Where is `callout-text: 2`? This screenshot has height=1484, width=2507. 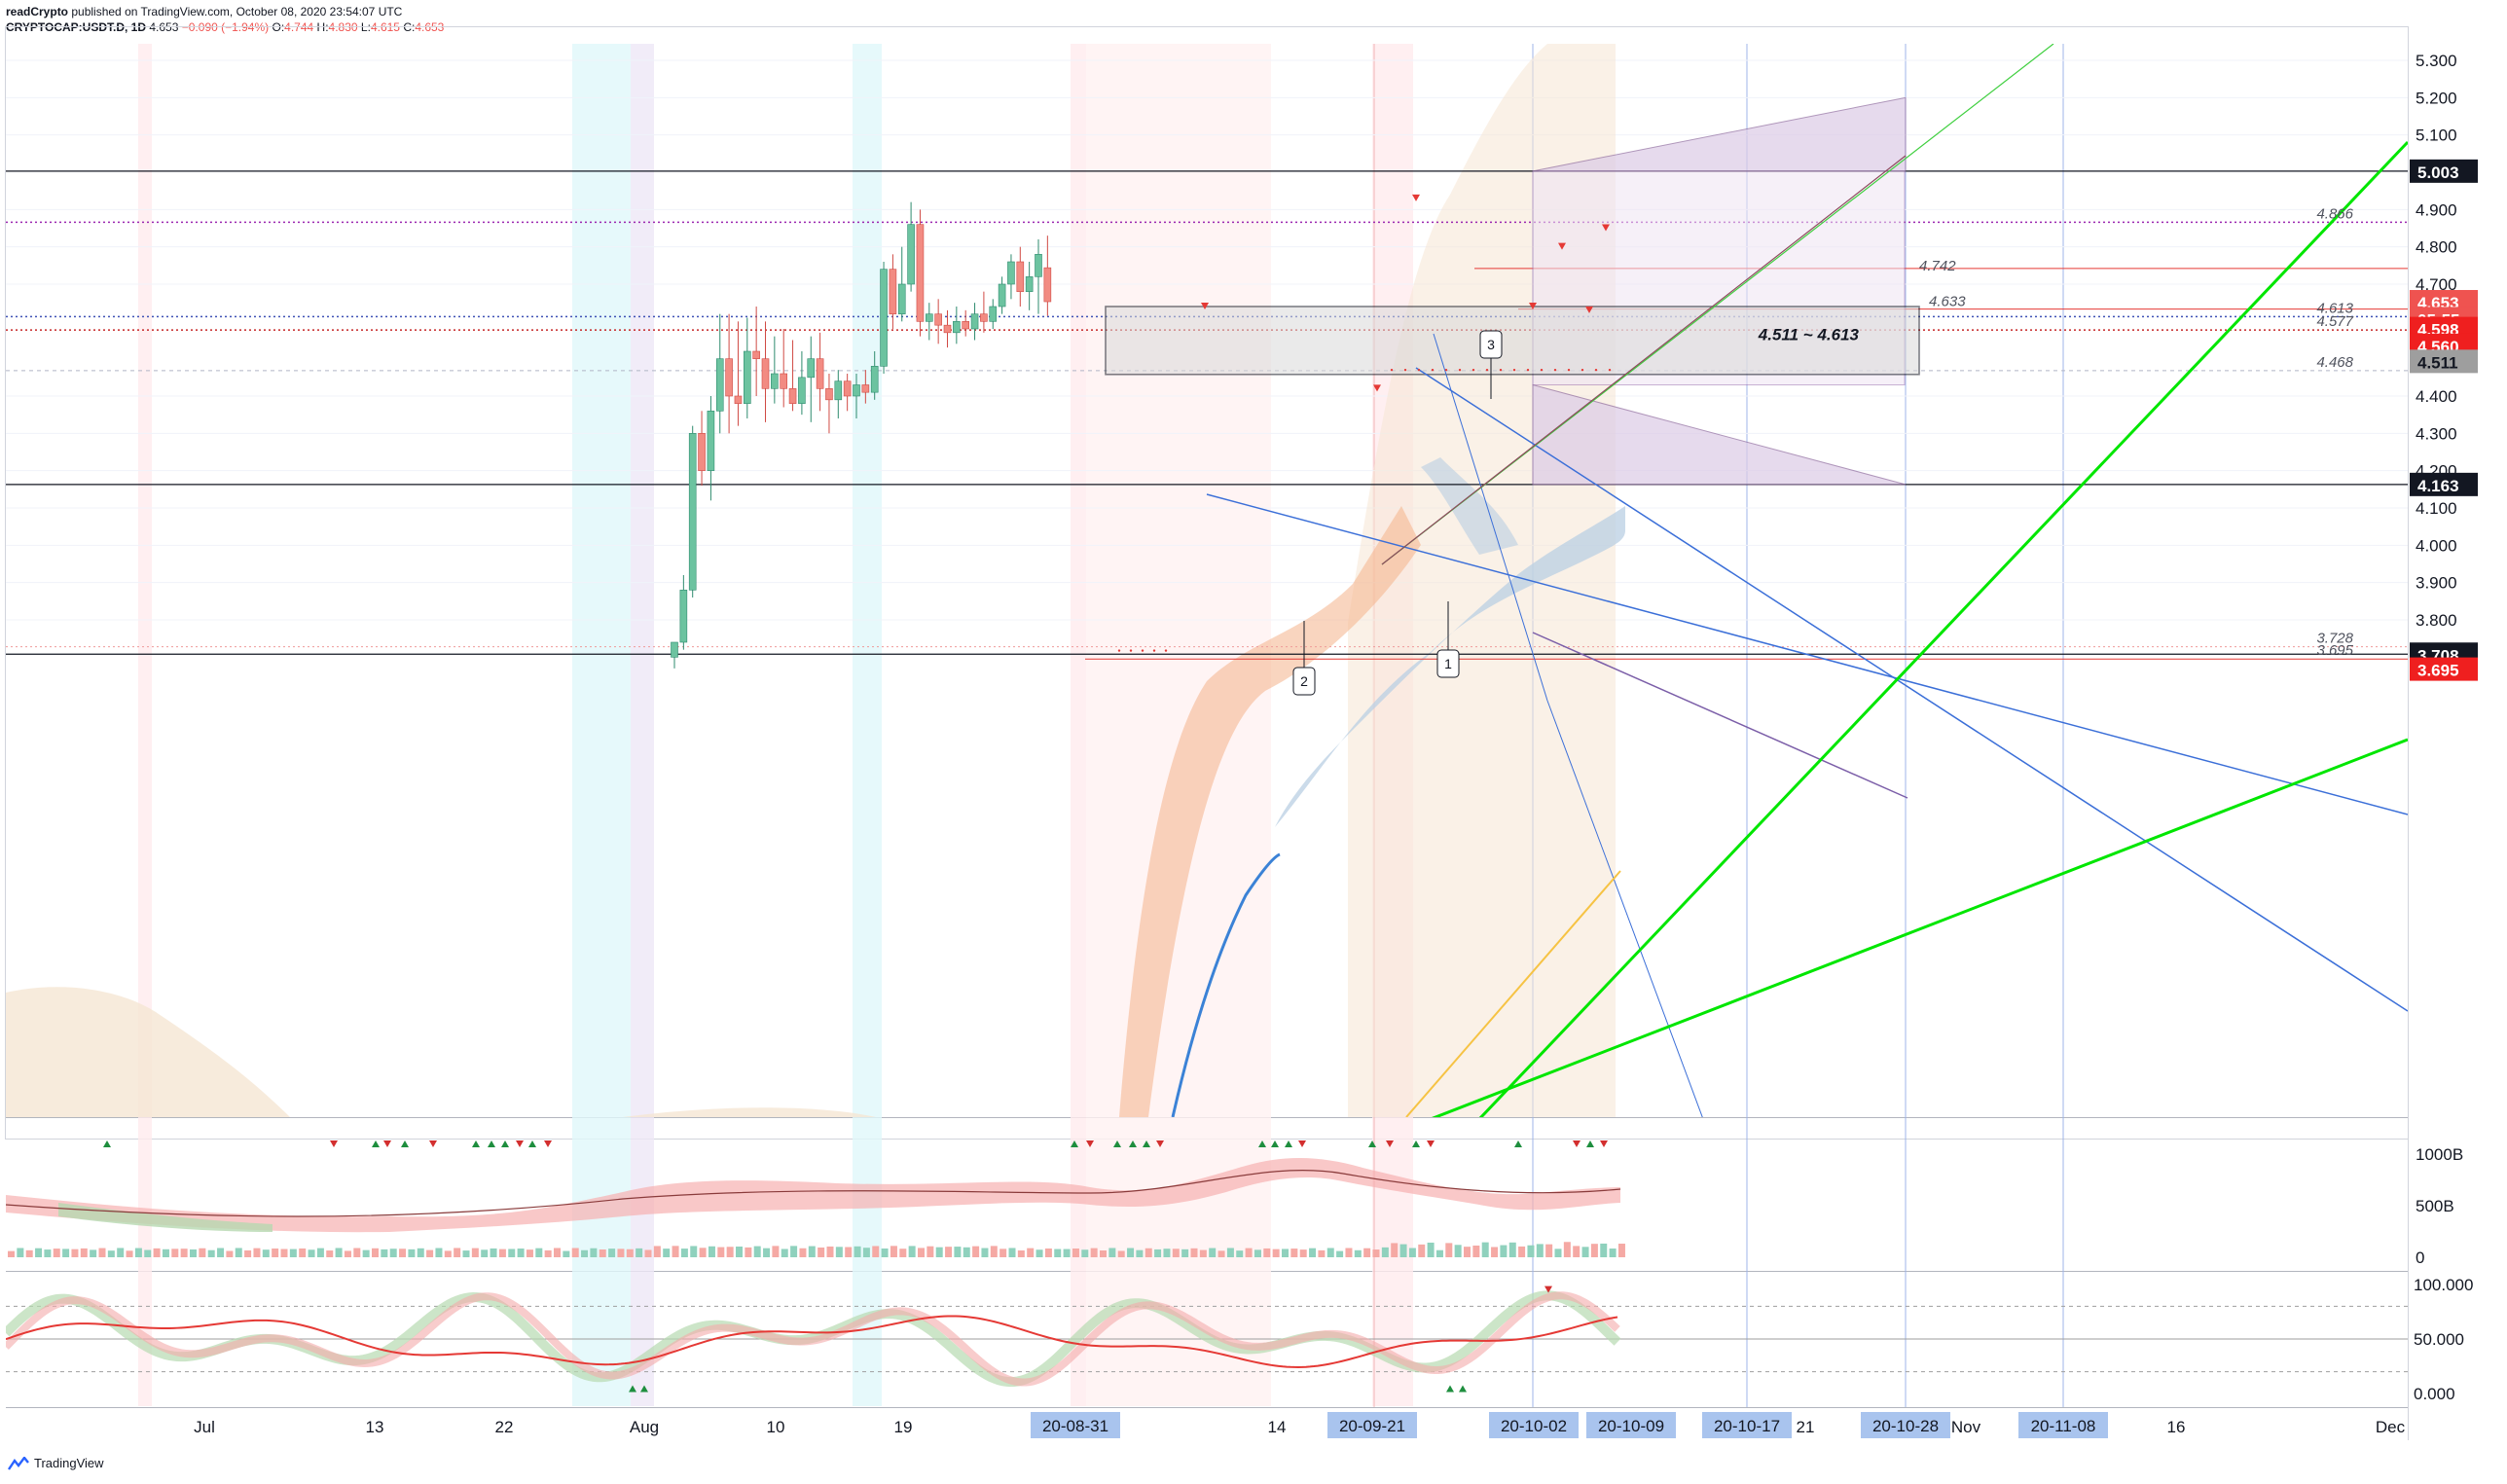 callout-text: 2 is located at coordinates (1304, 681).